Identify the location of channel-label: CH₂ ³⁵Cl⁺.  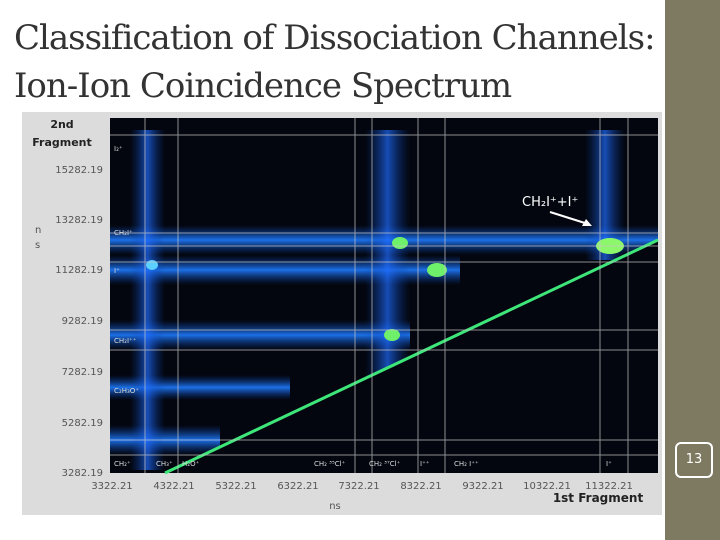
(330, 464).